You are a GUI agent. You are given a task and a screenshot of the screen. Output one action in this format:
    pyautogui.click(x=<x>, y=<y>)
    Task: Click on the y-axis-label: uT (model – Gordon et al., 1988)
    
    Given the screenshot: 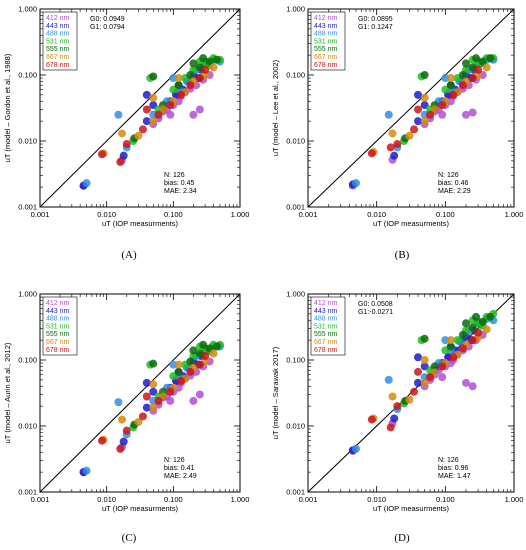 What is the action you would take?
    pyautogui.click(x=7, y=107)
    